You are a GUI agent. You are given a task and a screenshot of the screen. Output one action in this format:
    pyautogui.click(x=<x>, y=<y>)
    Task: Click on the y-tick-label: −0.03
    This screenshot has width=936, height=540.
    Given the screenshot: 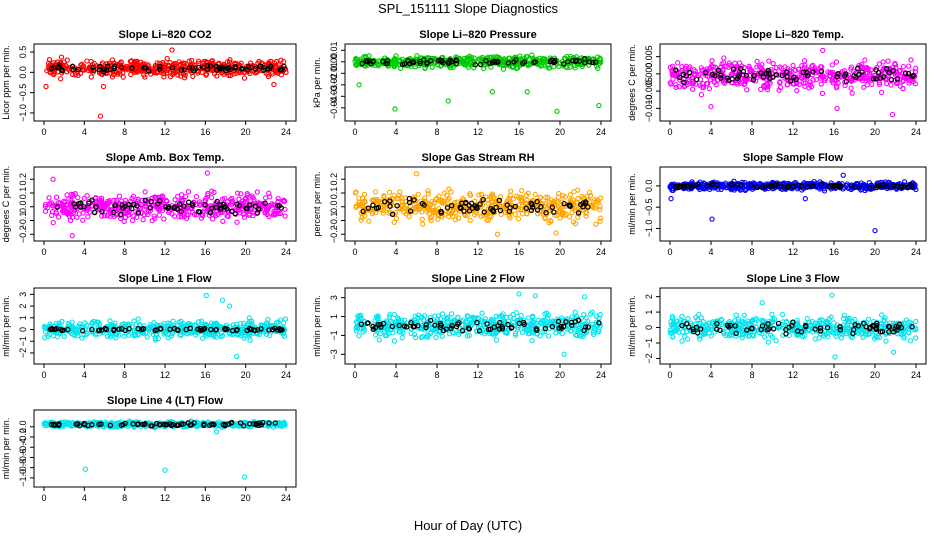 What is the action you would take?
    pyautogui.click(x=334, y=96)
    